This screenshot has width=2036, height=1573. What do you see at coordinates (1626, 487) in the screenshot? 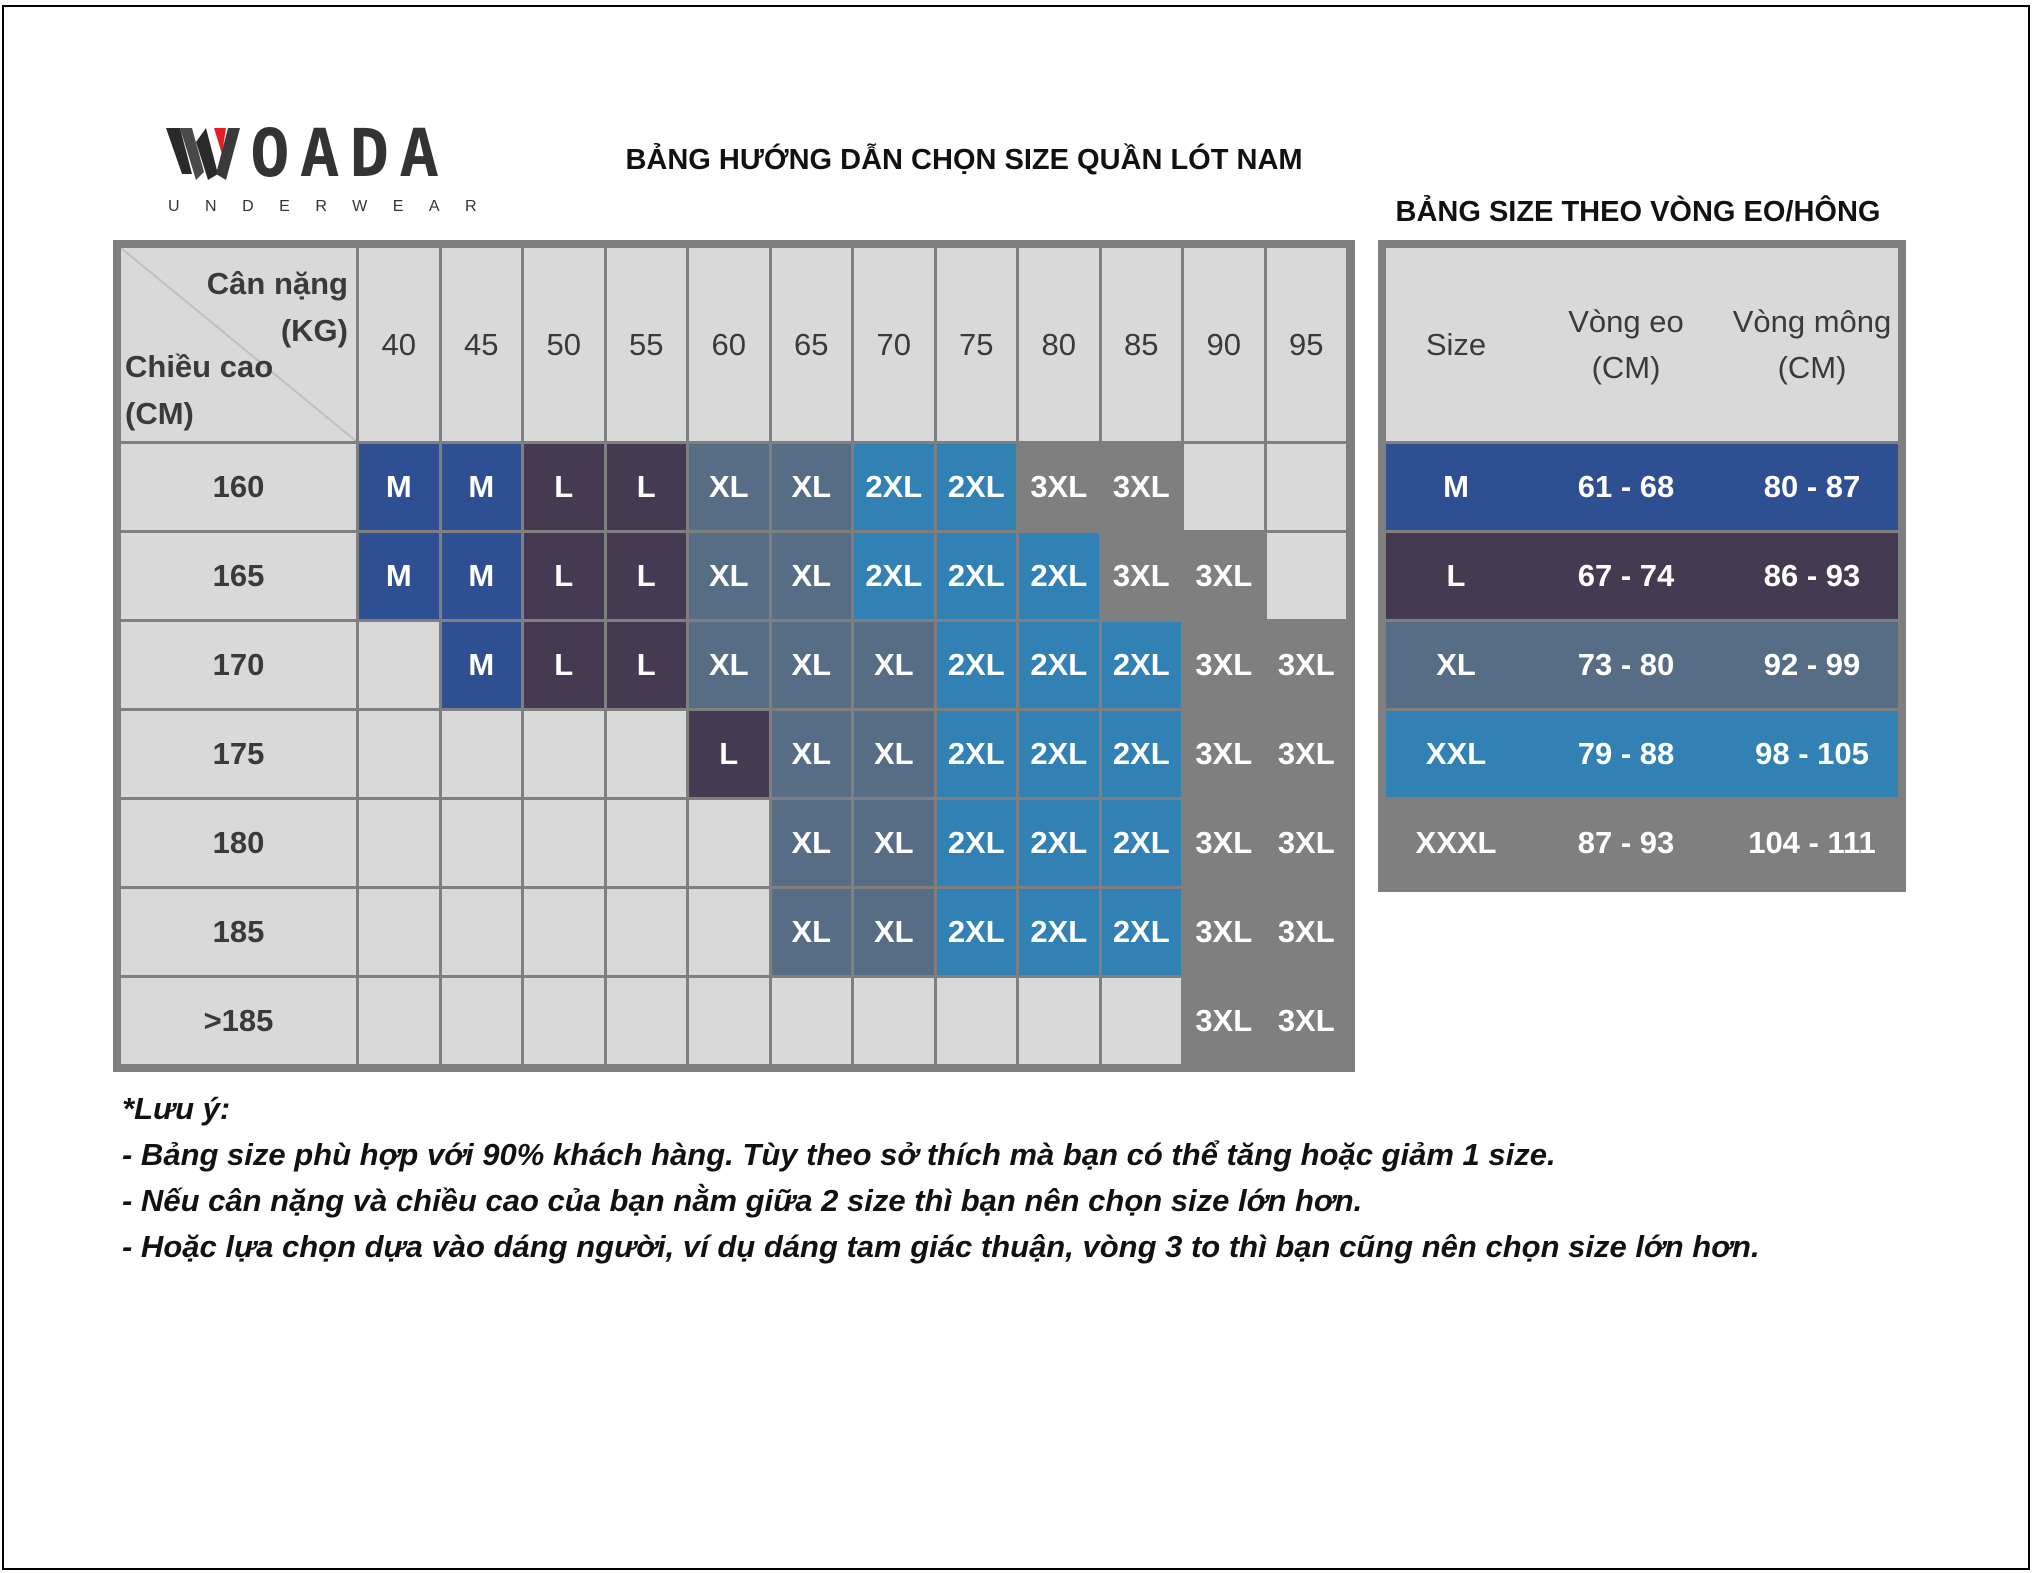
I see `measure-waist: 61 - 68` at bounding box center [1626, 487].